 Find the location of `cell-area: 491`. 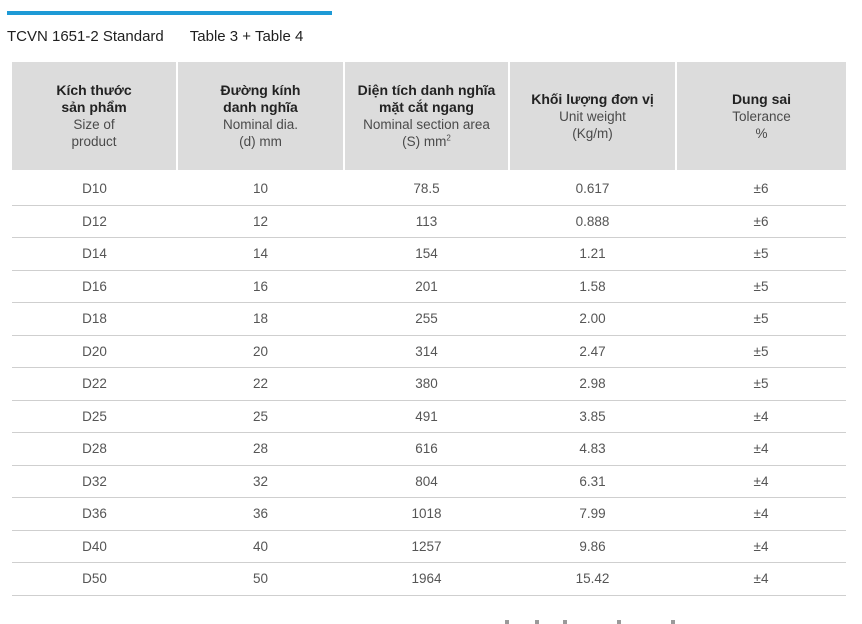

cell-area: 491 is located at coordinates (426, 416).